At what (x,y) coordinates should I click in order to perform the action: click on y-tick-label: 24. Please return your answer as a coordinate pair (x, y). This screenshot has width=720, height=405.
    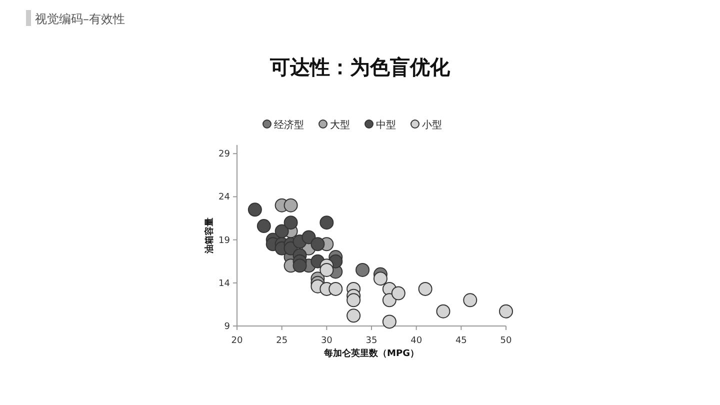
    Looking at the image, I should click on (224, 197).